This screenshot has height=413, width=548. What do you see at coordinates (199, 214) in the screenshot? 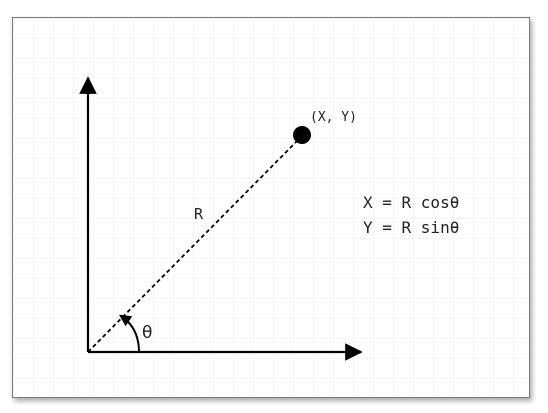
I see `radius-label: R` at bounding box center [199, 214].